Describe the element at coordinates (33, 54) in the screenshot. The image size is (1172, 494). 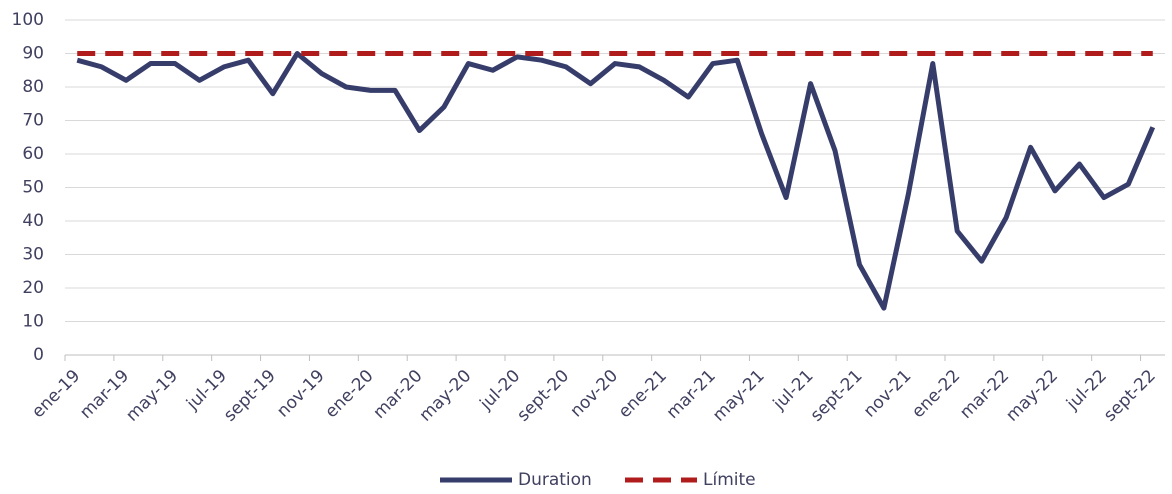
I see `y-tick-label: 90` at that location.